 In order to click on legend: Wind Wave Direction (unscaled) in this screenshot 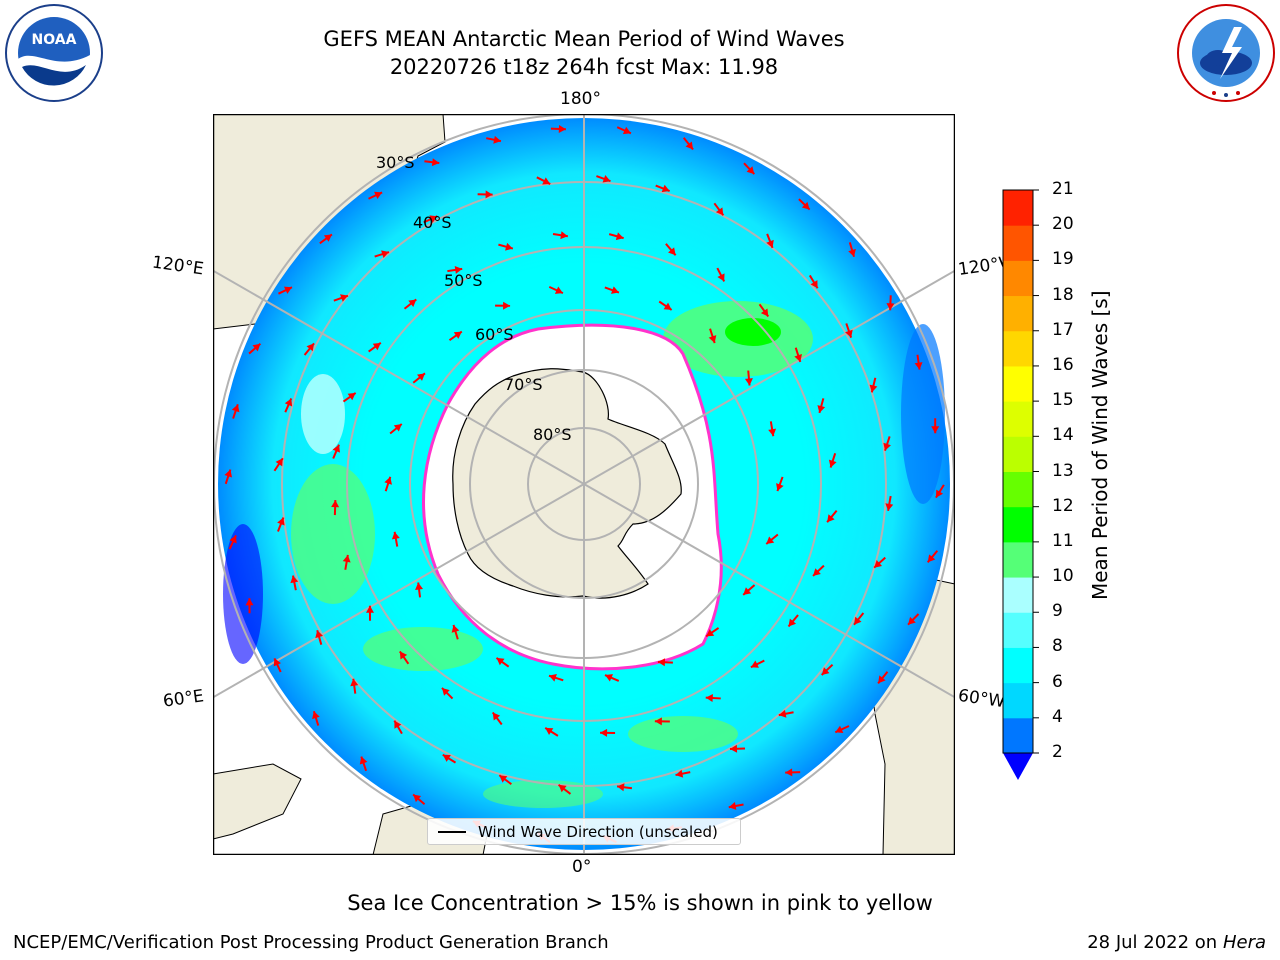, I will do `click(584, 831)`.